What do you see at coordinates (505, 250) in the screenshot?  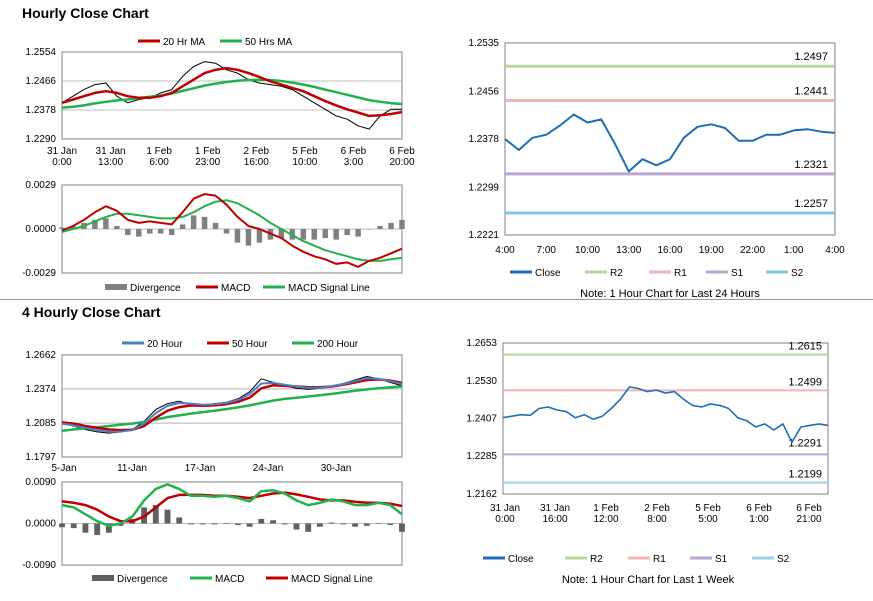 I see `hourly-levels-x-tick-0: 4:00` at bounding box center [505, 250].